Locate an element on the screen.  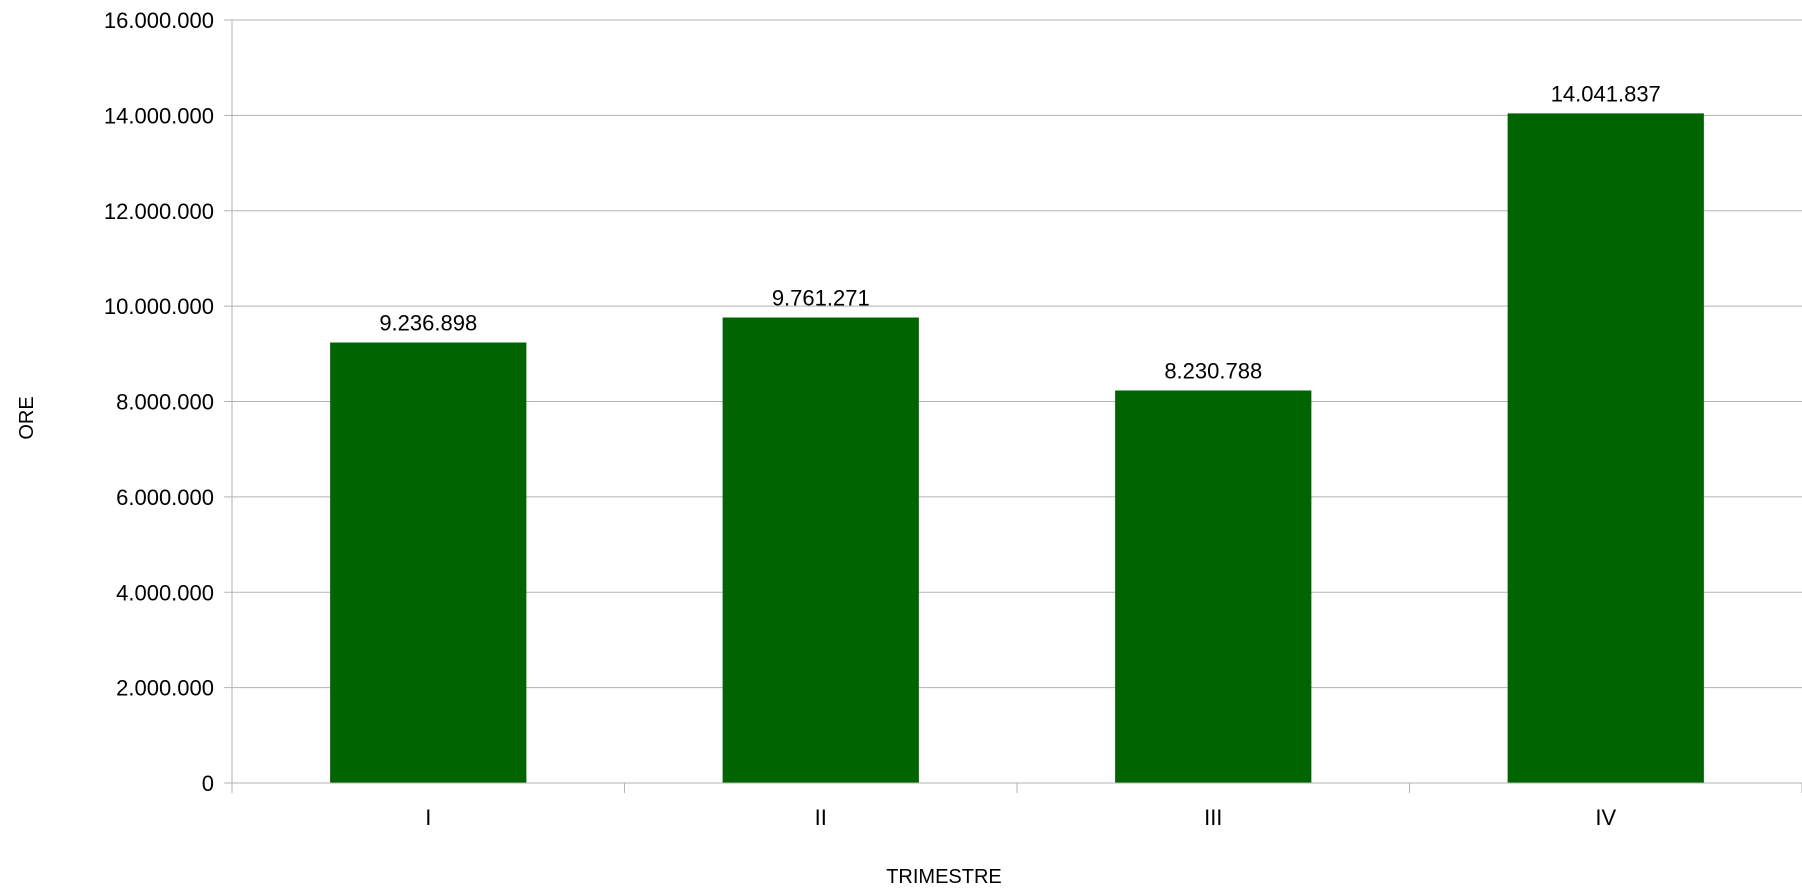
y-tick-label: 14.000.000 is located at coordinates (159, 115).